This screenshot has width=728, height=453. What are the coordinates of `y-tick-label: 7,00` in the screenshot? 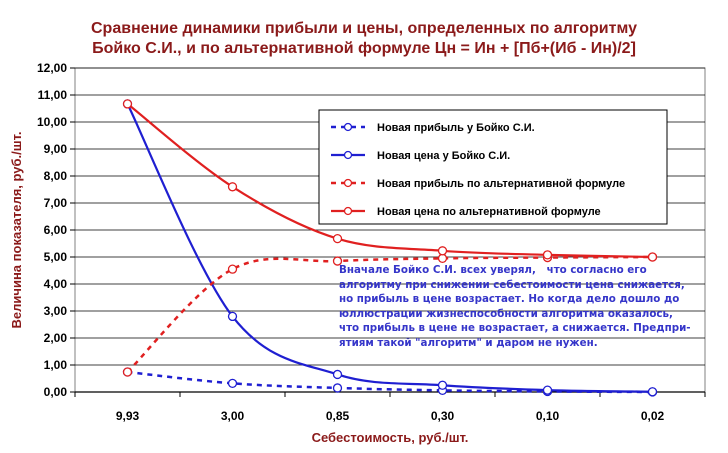 It's located at (56, 203).